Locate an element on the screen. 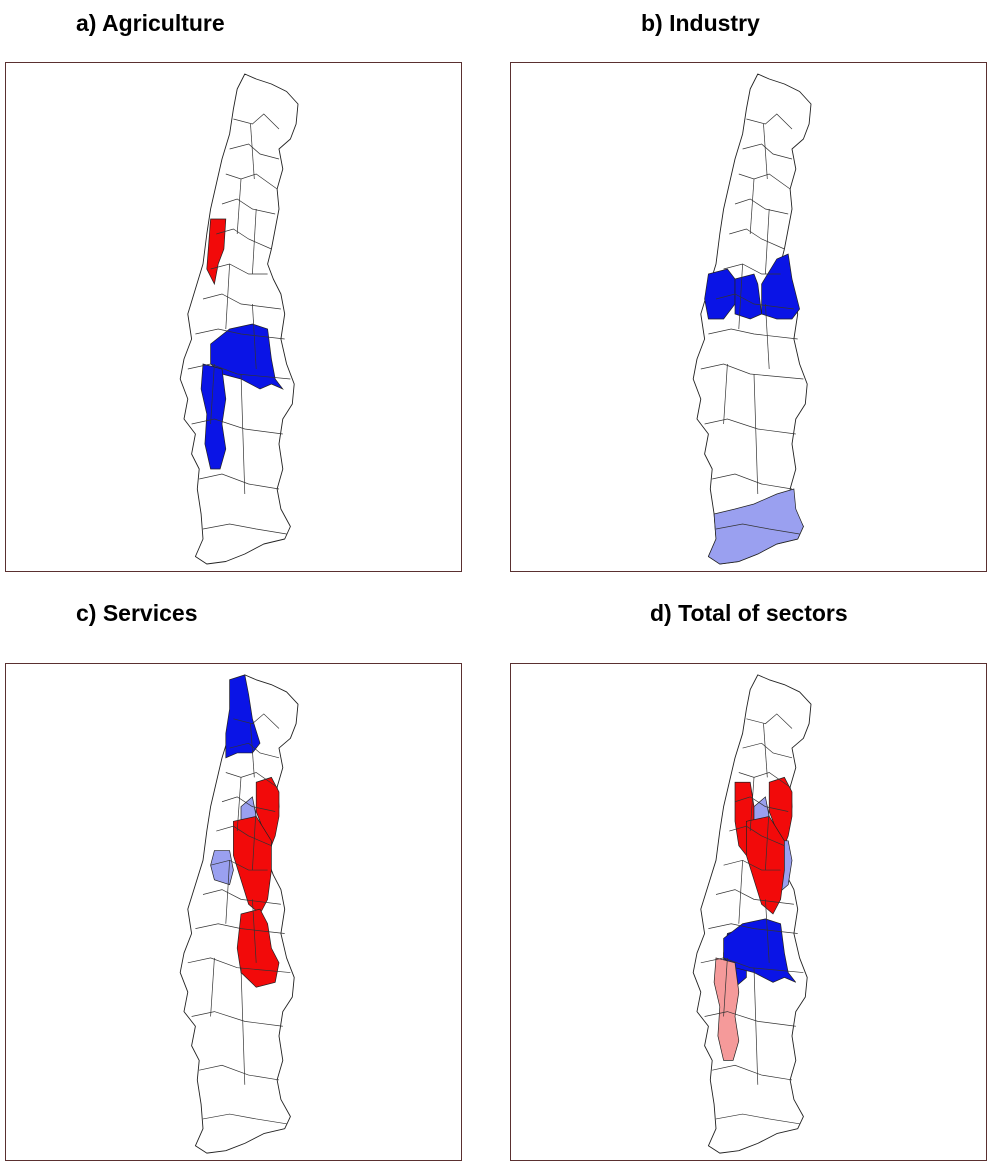 The width and height of the screenshot is (989, 1163). panel-title-c: c) Services is located at coordinates (137, 613).